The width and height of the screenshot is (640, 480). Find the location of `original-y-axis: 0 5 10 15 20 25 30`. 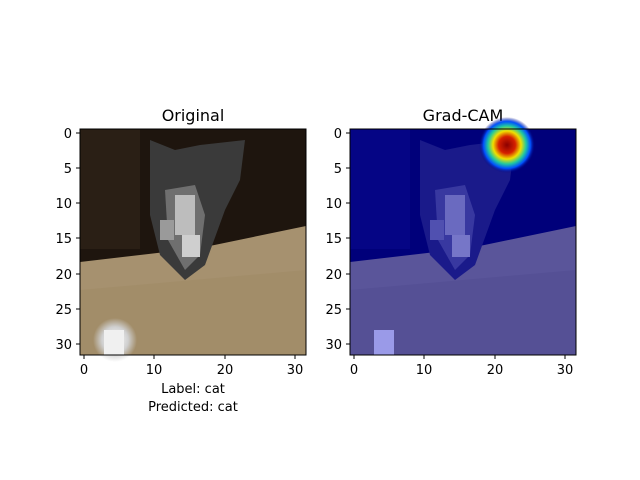

original-y-axis: 0 5 10 15 20 25 30 is located at coordinates (67, 240).